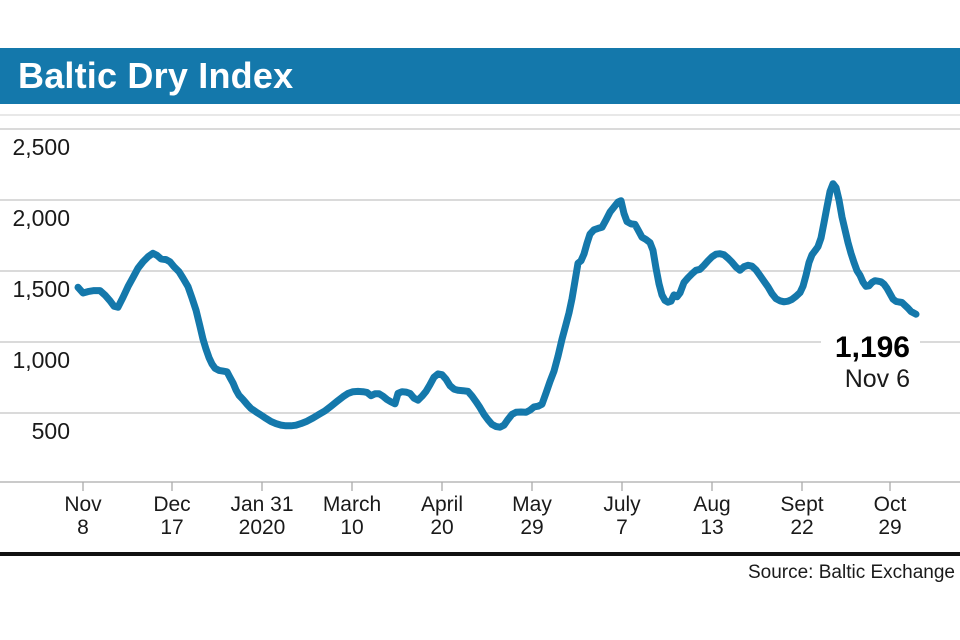  What do you see at coordinates (622, 516) in the screenshot?
I see `x-tick-label-july: July 7` at bounding box center [622, 516].